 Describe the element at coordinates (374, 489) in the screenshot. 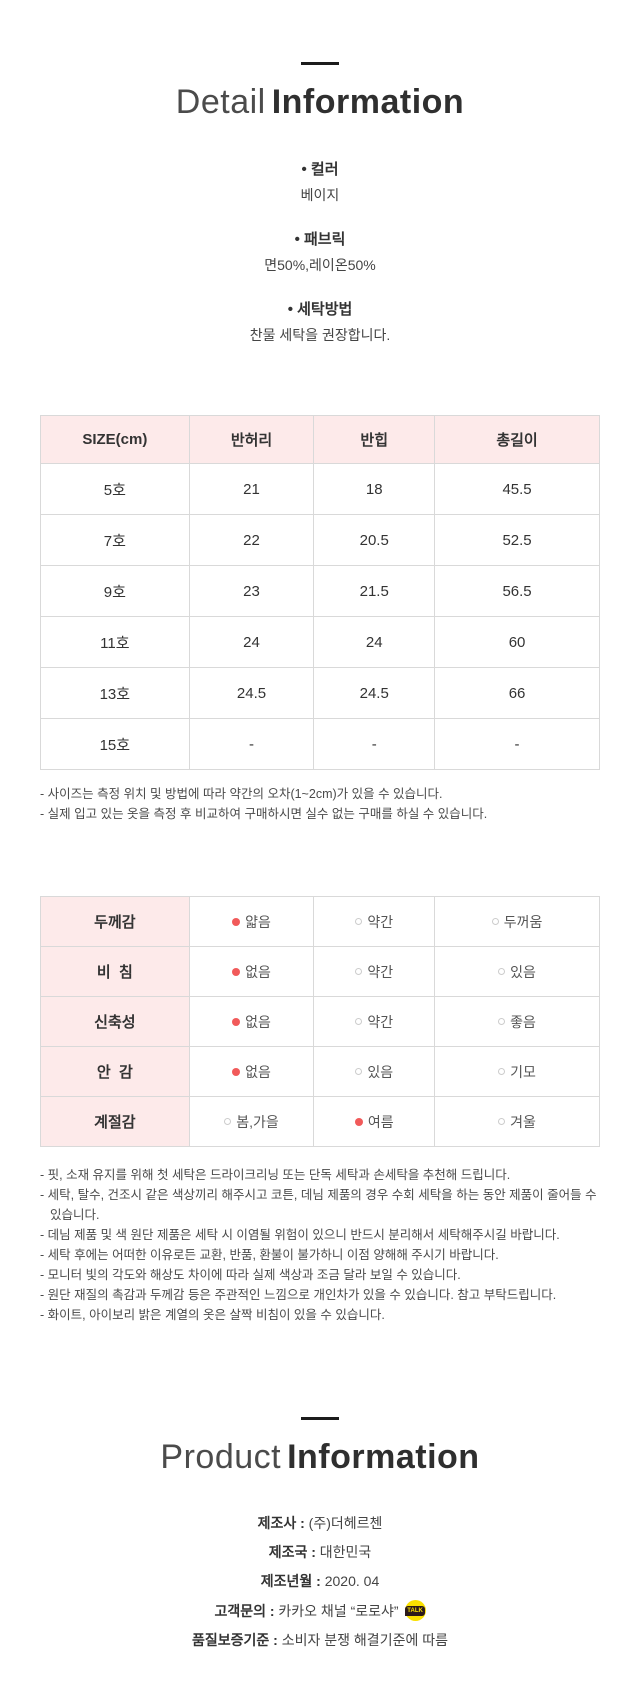

I see `size-value-cell: 18` at that location.